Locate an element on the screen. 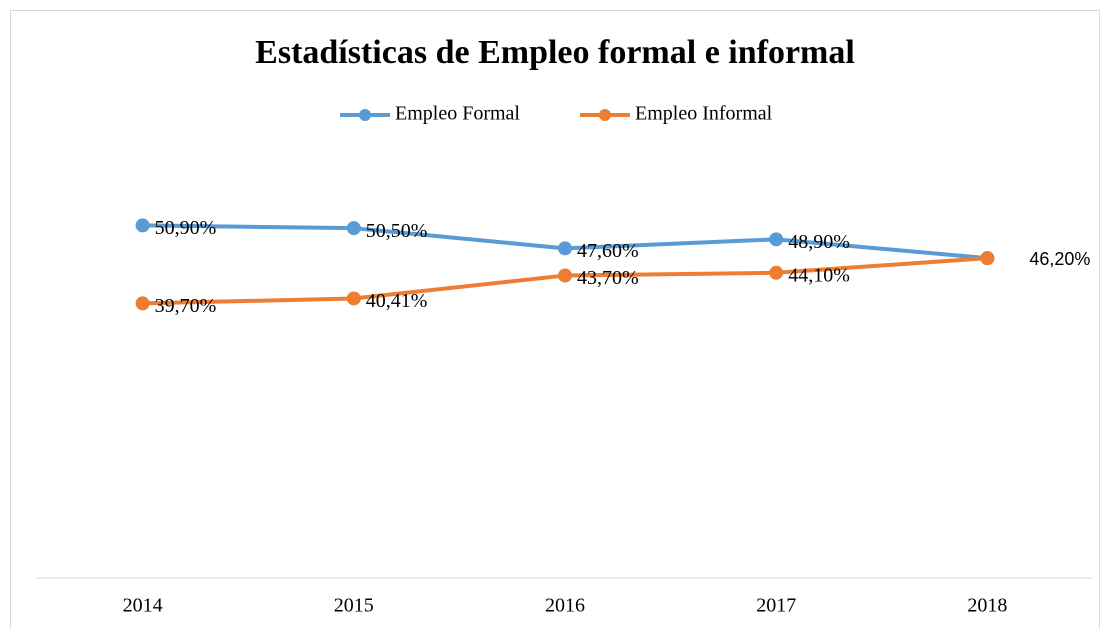  x-tick-label: 2018 is located at coordinates (987, 606).